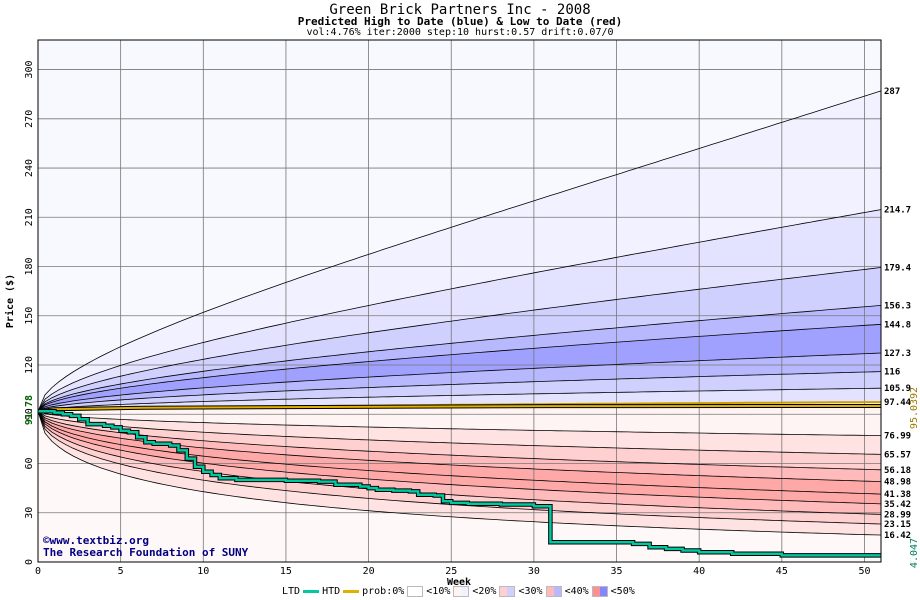 The image size is (920, 600). I want to click on chart-title: Green Brick Partners Inc - 2008, so click(460, 10).